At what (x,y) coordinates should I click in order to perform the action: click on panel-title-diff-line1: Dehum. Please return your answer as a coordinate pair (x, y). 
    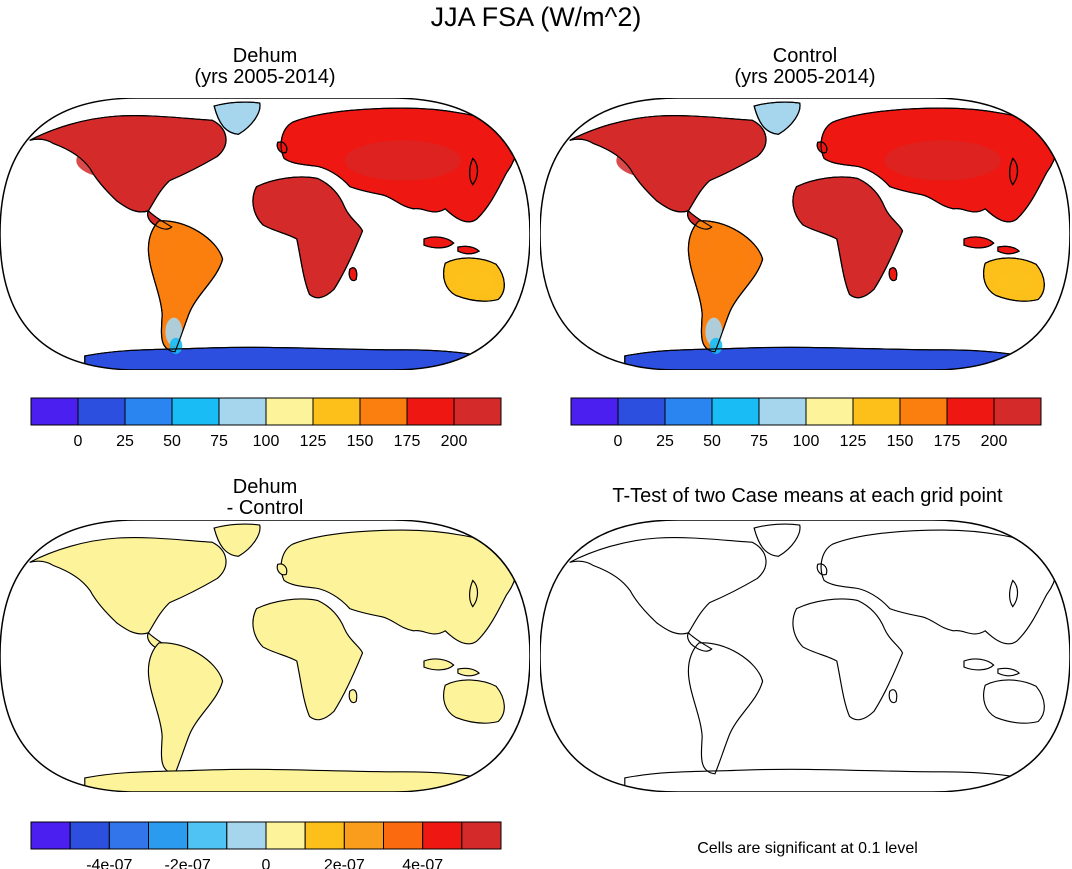
    Looking at the image, I should click on (265, 487).